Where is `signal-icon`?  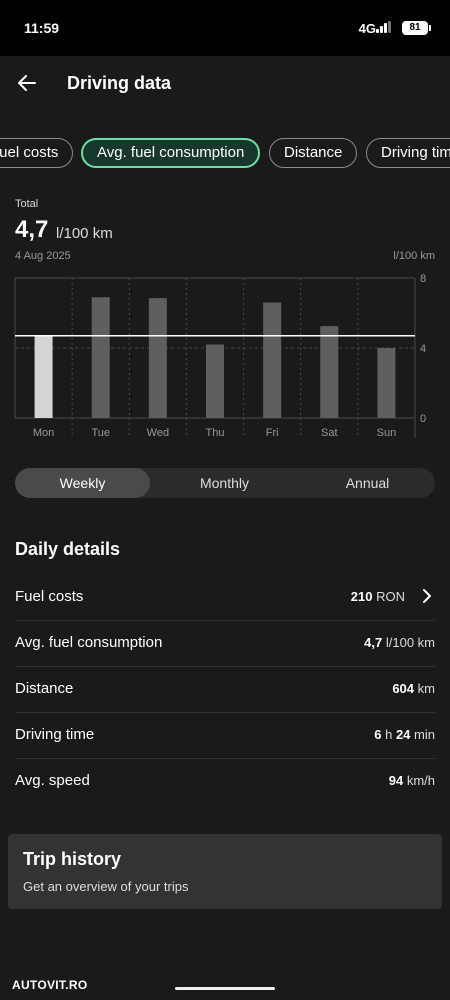
signal-icon is located at coordinates (384, 27).